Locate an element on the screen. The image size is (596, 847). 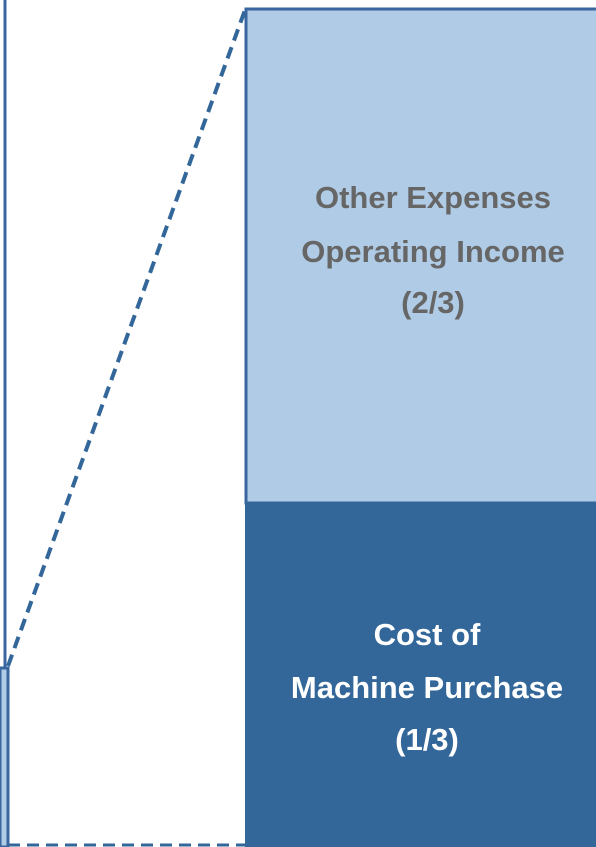
segment-label: (2/3) is located at coordinates (433, 302).